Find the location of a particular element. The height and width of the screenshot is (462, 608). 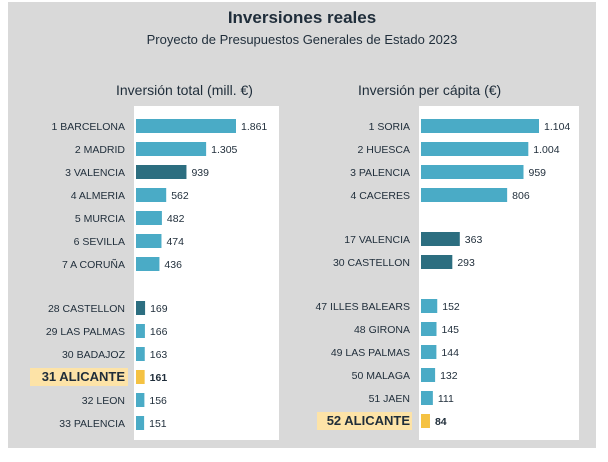

right-4-caceres-label: 4 CACERES is located at coordinates (380, 196).